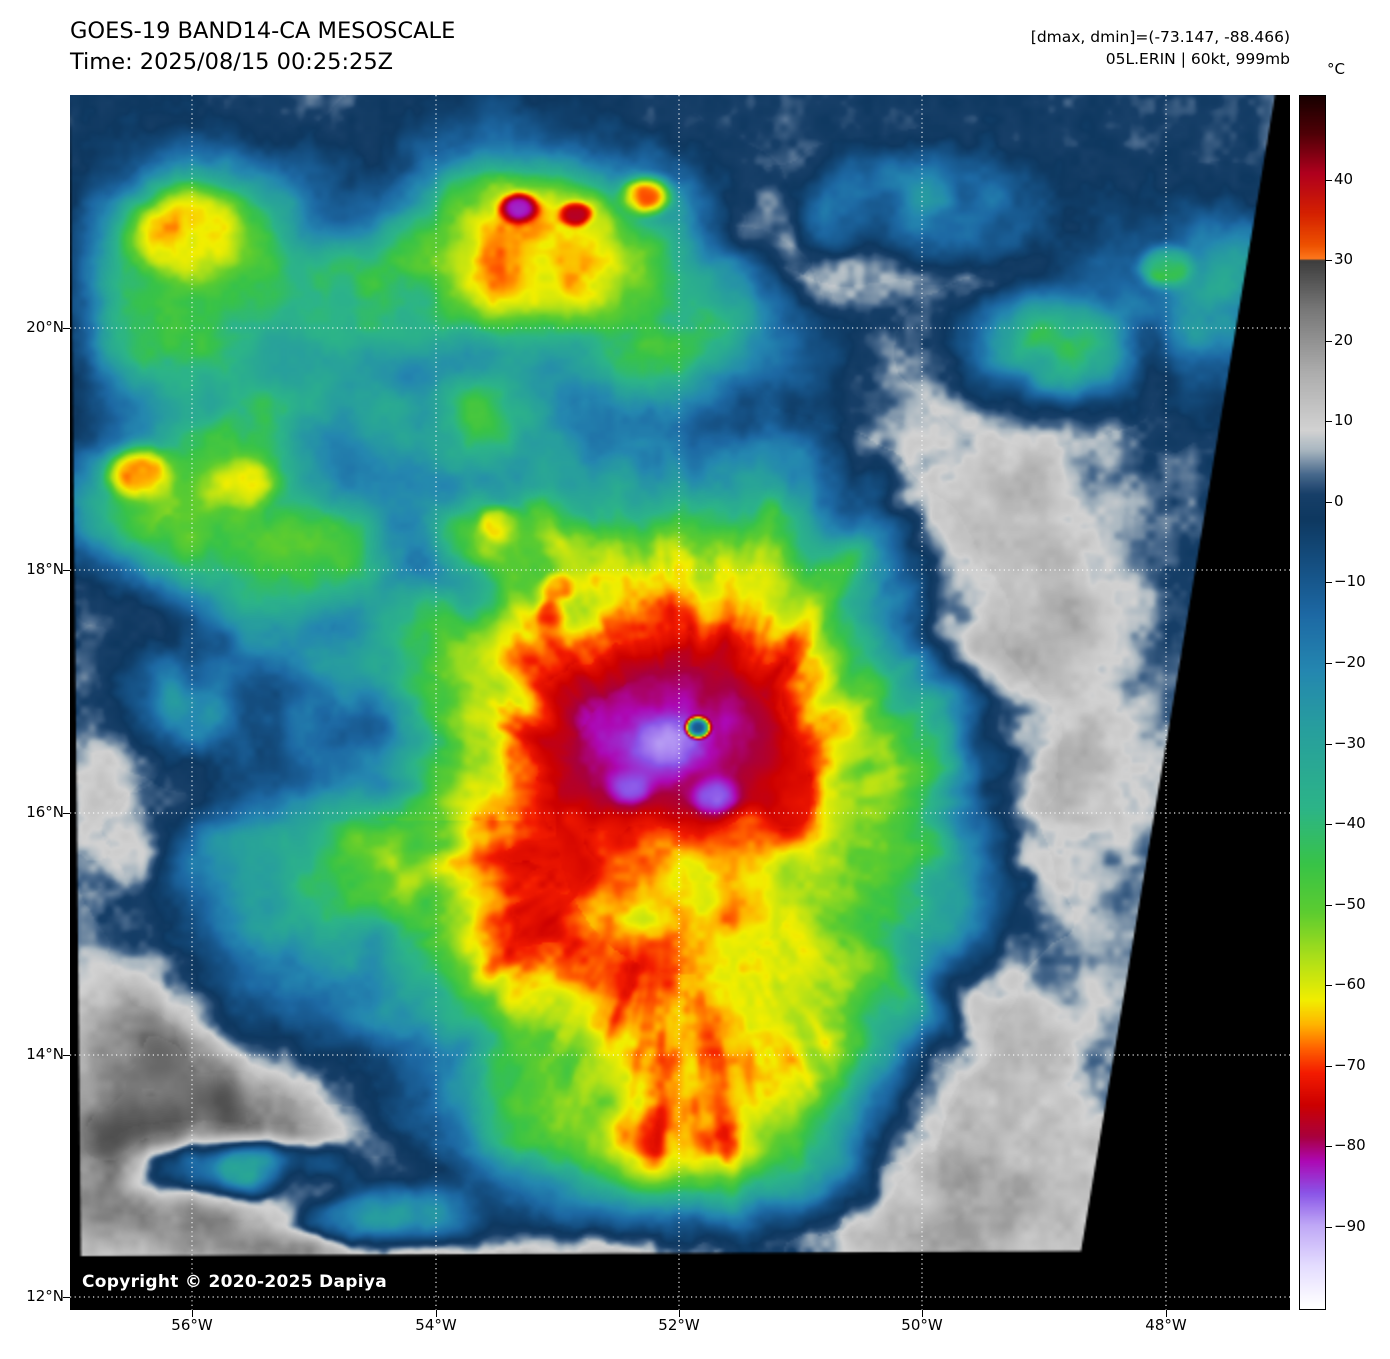 The image size is (1390, 1359). Describe the element at coordinates (1344, 420) in the screenshot. I see `colorbar-tick-label: 10` at that location.